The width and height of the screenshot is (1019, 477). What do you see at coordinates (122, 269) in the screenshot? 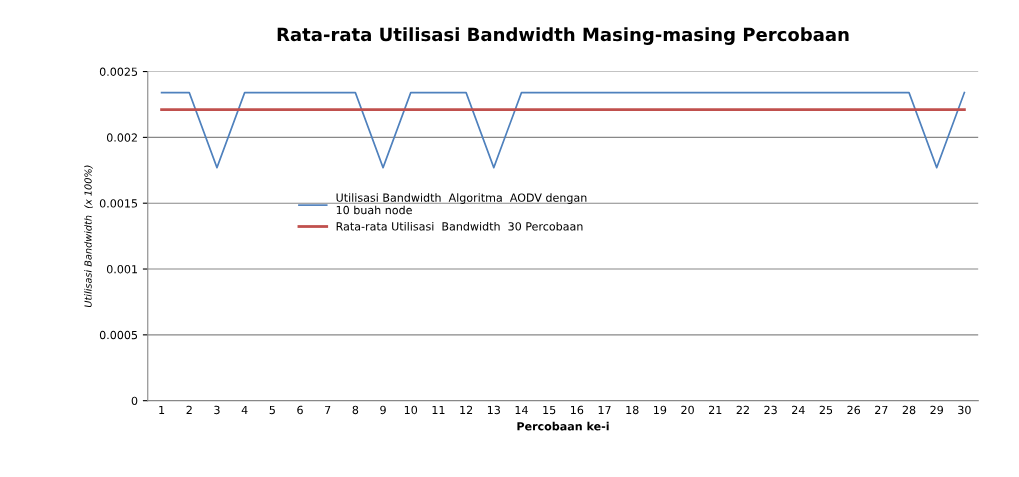
I see `y-tick-label: 0.001` at bounding box center [122, 269].